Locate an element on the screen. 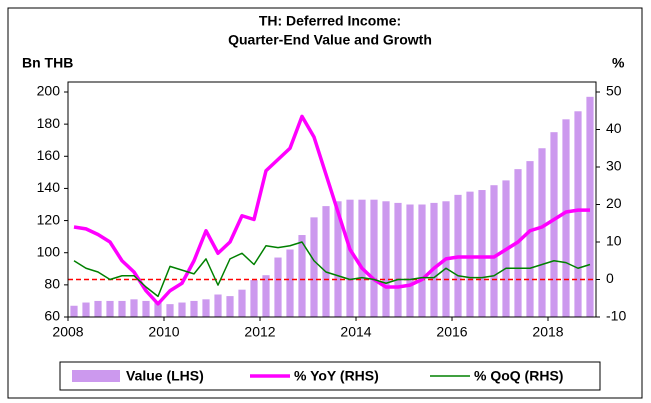 This screenshot has height=403, width=651. x-tick-label: 2008 is located at coordinates (67, 332).